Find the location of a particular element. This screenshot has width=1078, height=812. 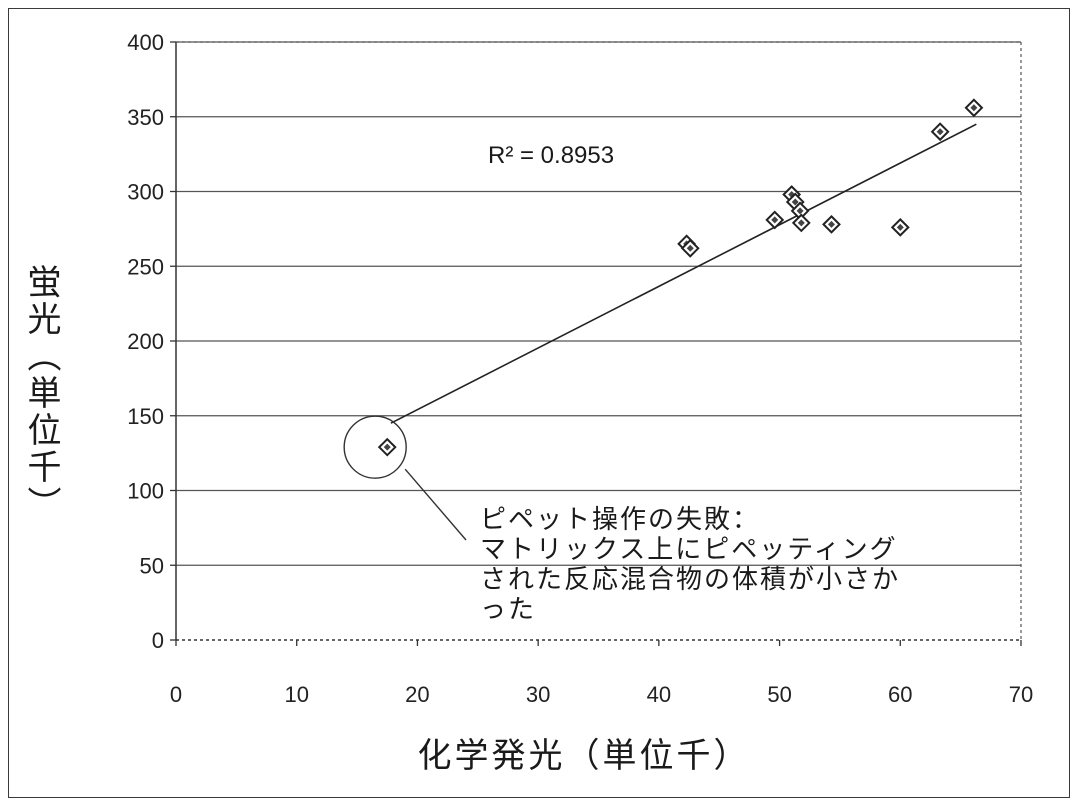

x-tick-label: 70 is located at coordinates (1021, 694).